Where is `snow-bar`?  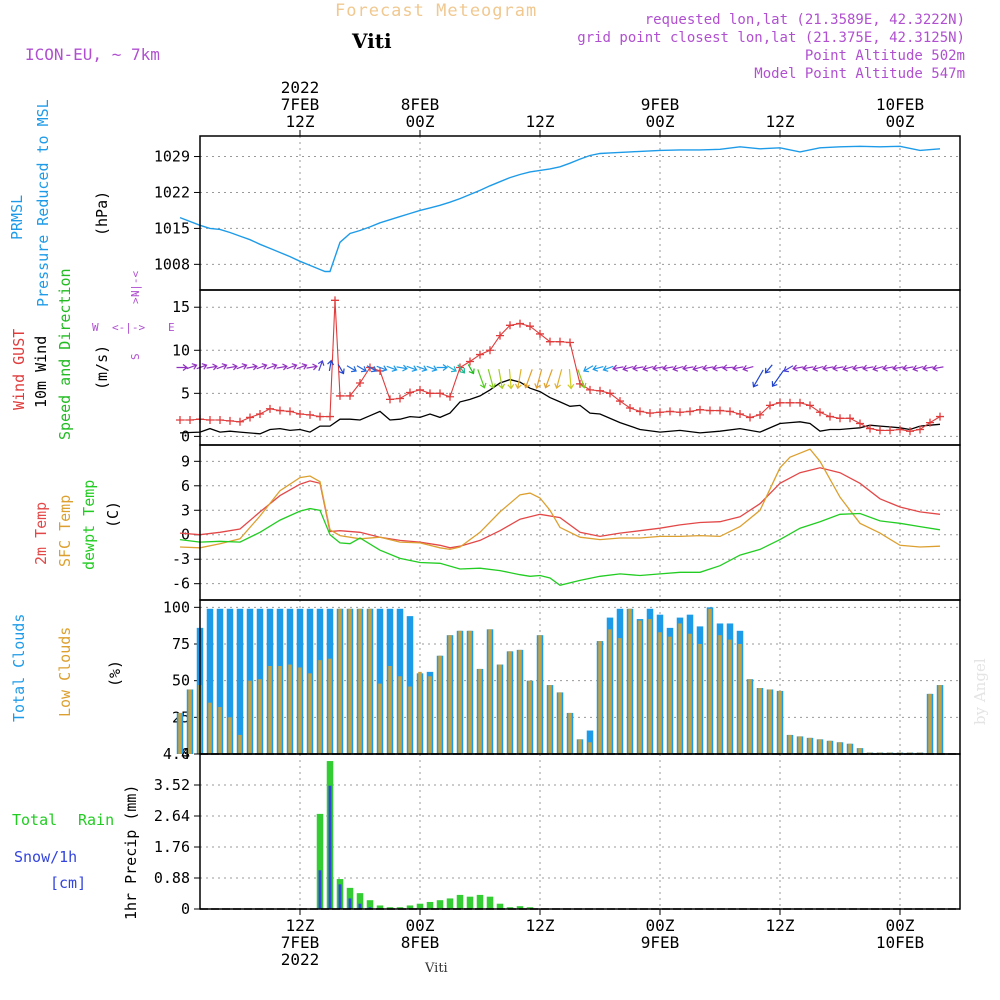 snow-bar is located at coordinates (340, 896).